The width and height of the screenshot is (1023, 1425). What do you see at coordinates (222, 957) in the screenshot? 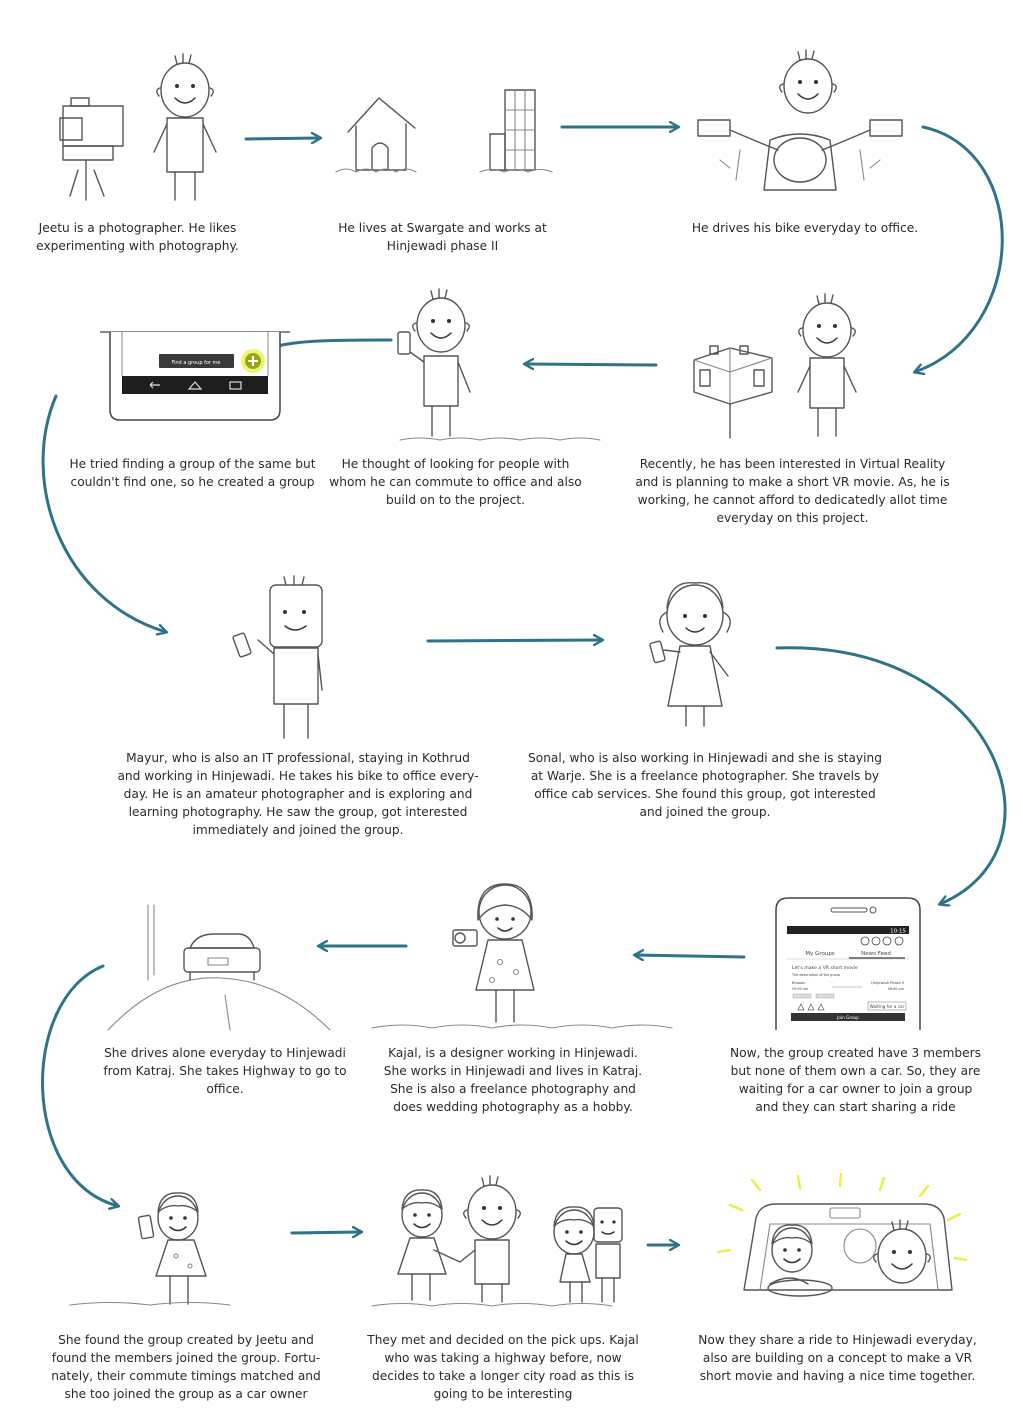
I see `car-rear-sketch` at bounding box center [222, 957].